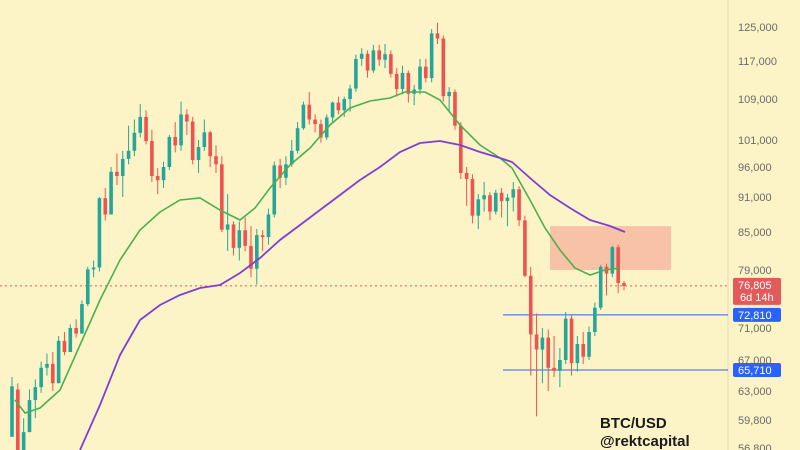 This screenshot has width=800, height=450. I want to click on y-tick-label: 96,000, so click(755, 168).